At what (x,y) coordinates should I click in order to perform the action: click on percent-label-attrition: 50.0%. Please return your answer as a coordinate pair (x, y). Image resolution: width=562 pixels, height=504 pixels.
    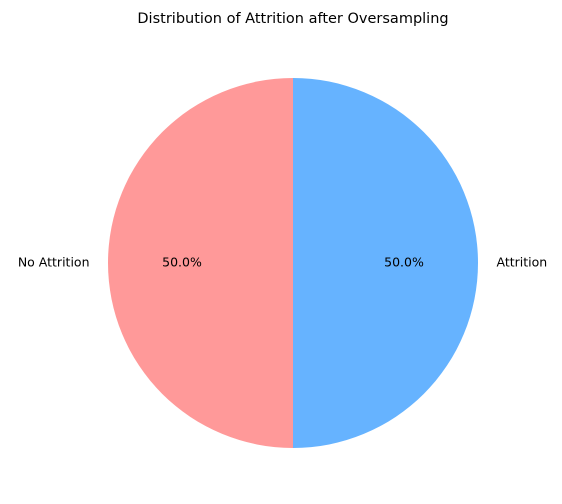
    Looking at the image, I should click on (404, 262).